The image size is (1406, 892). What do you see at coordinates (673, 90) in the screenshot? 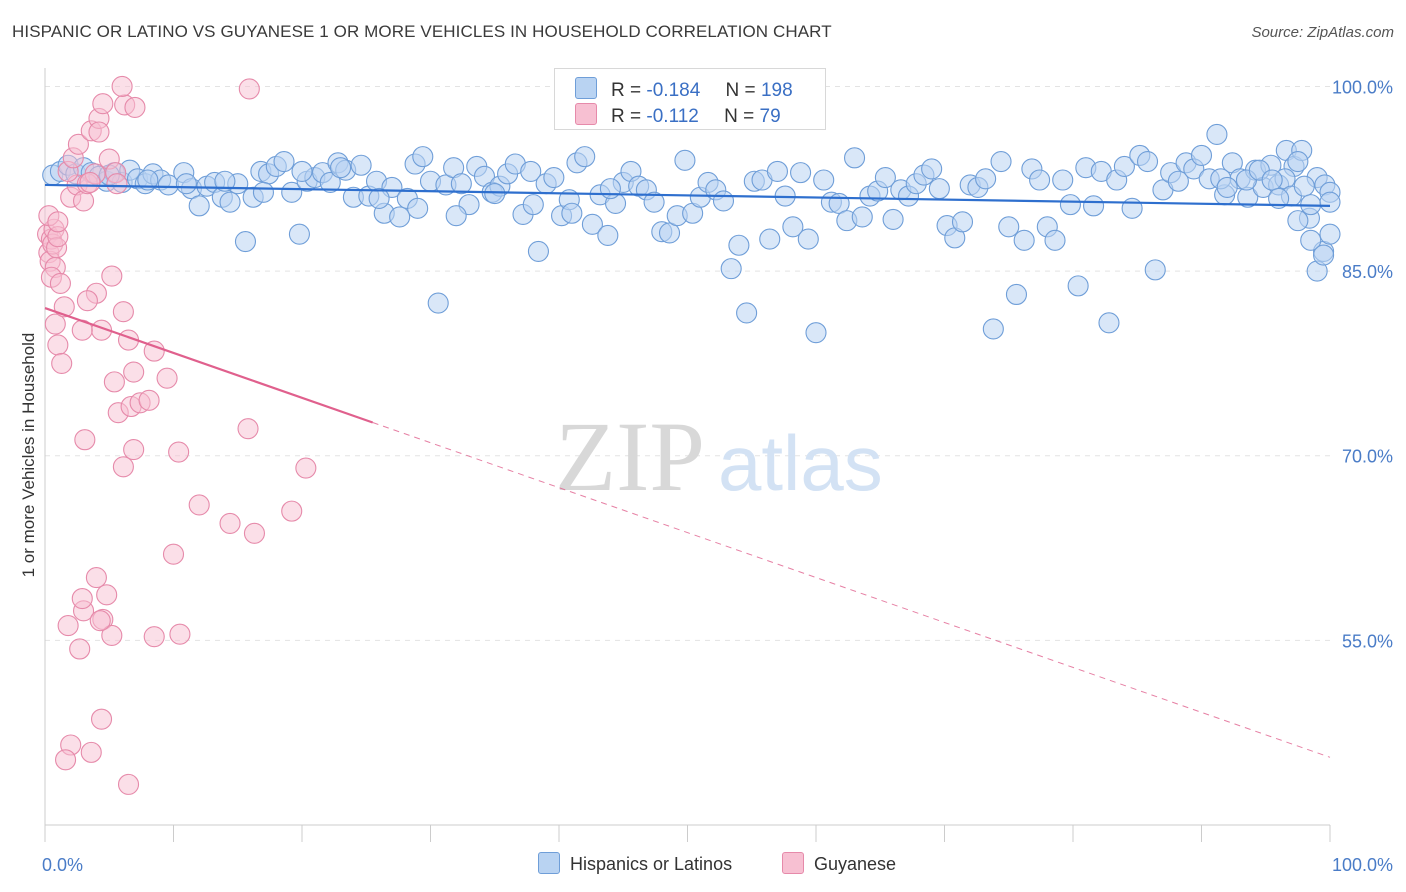
I see `r-value: -0.184` at bounding box center [673, 90].